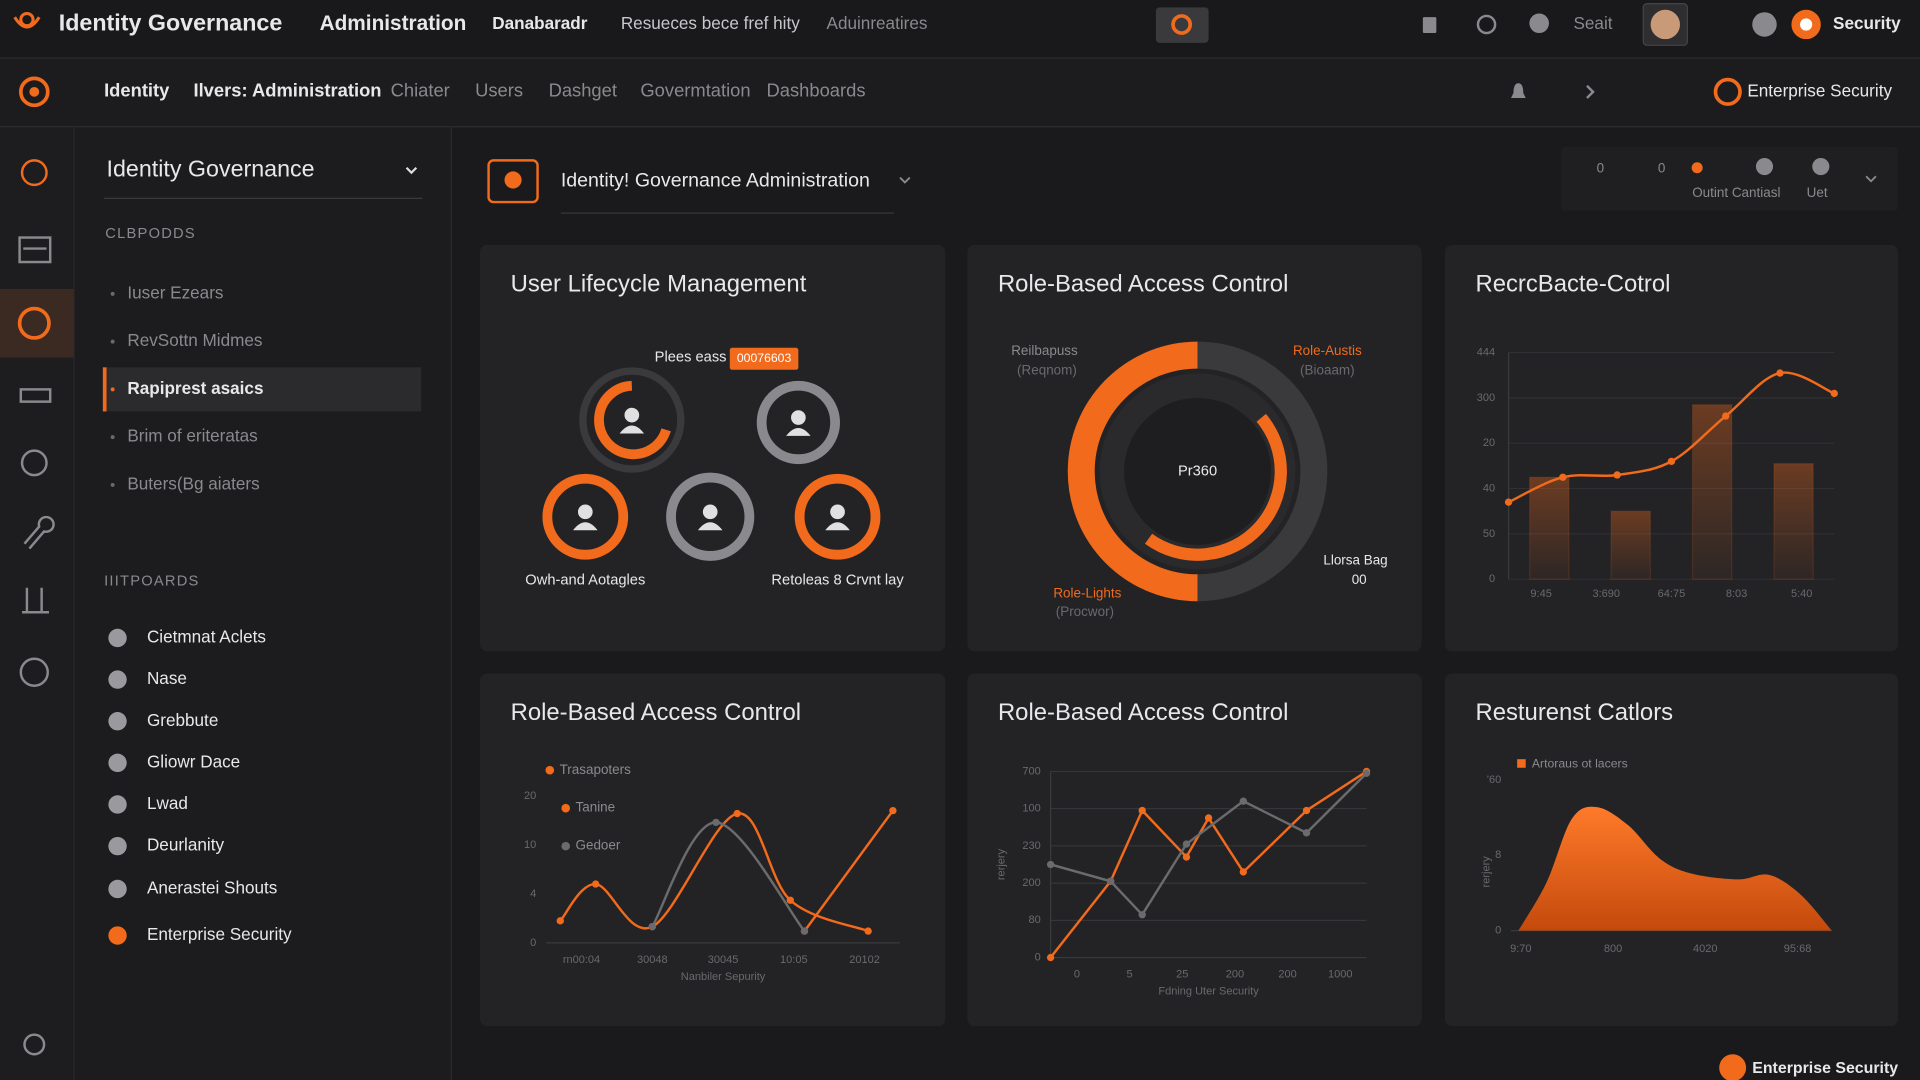 Image resolution: width=1920 pixels, height=1080 pixels. What do you see at coordinates (1182, 25) in the screenshot?
I see `center-button` at bounding box center [1182, 25].